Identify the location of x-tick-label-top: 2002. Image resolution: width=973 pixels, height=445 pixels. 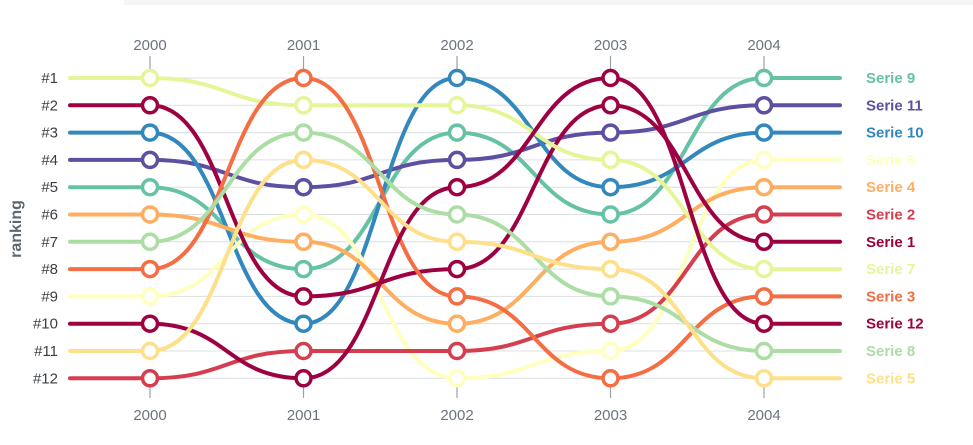
(456, 45).